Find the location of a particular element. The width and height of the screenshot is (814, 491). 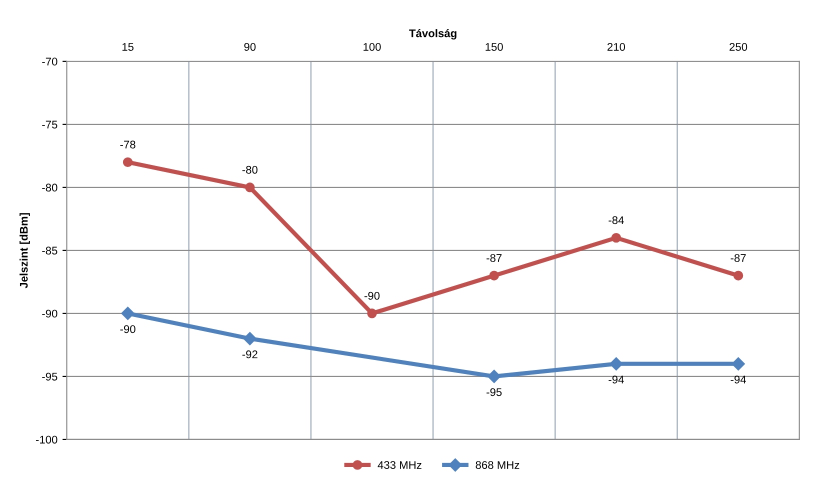

x-tick-label: 90 is located at coordinates (250, 46).